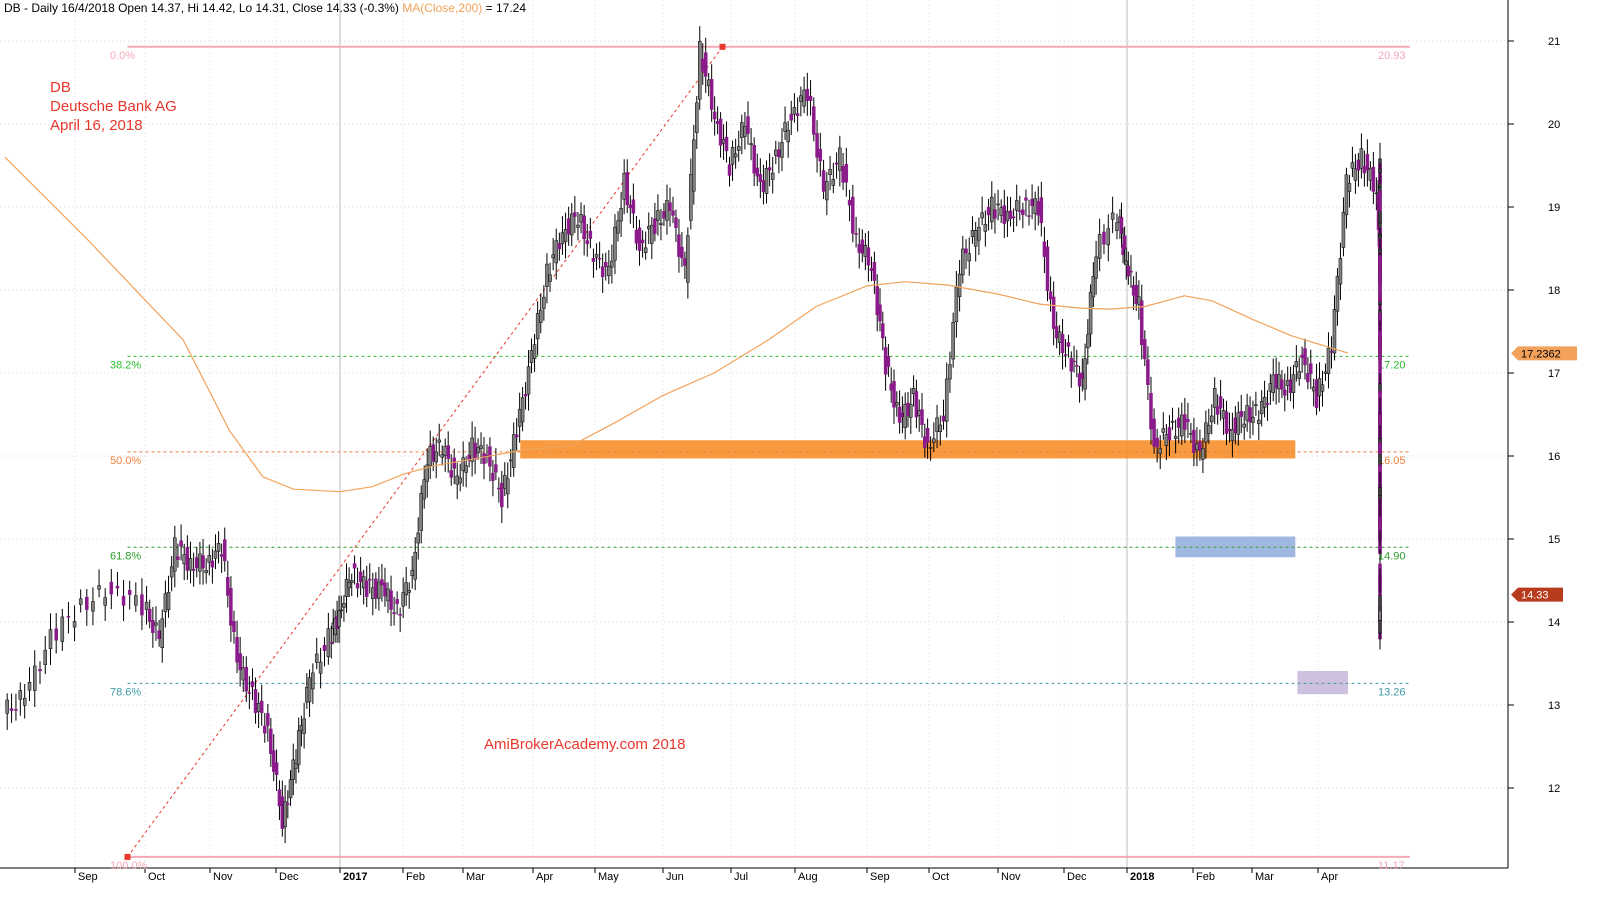  What do you see at coordinates (1264, 877) in the screenshot?
I see `x-tick-label: Mar` at bounding box center [1264, 877].